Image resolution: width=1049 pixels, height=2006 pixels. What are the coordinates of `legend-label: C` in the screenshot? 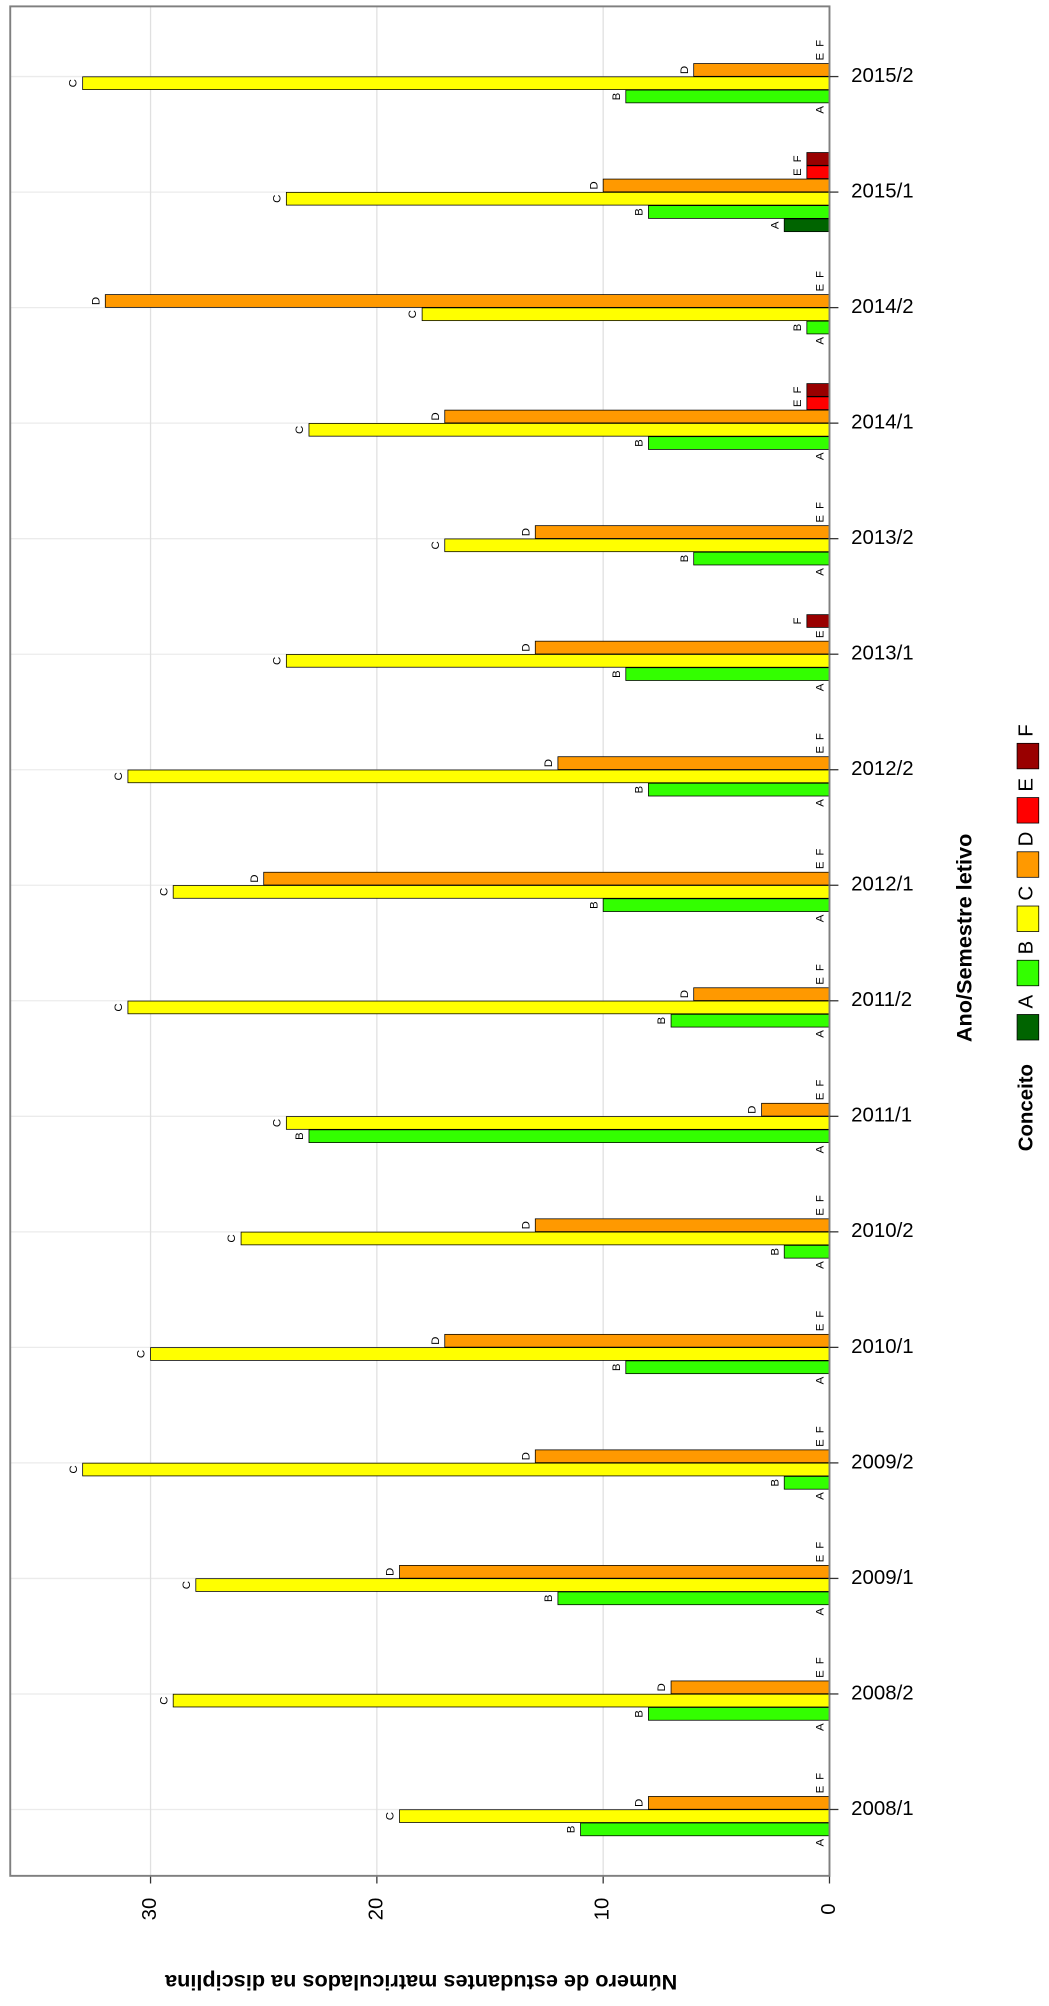 It's located at (1027, 893).